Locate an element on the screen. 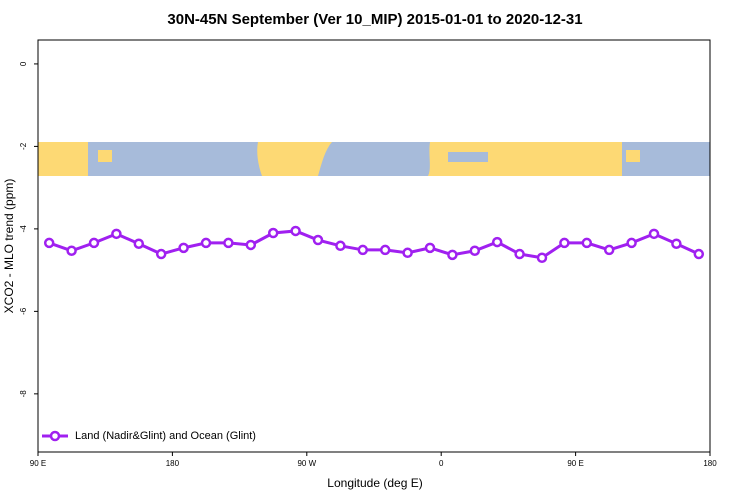  y-tick-label: -2 is located at coordinates (23, 146).